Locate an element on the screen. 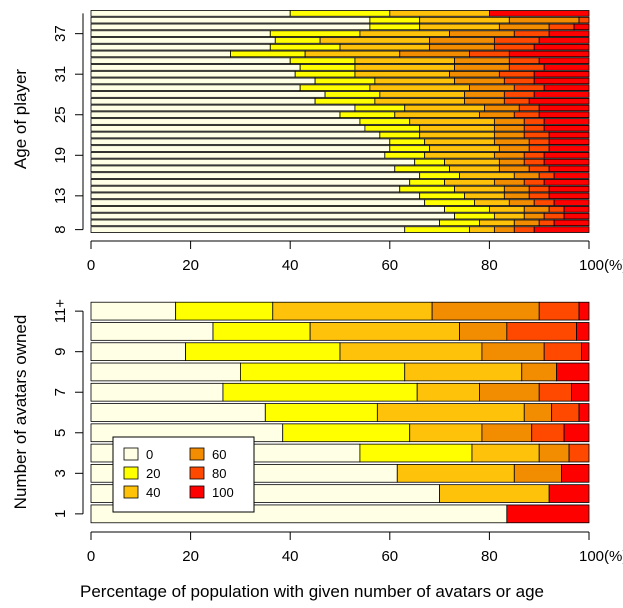 The height and width of the screenshot is (608, 623). x-tick-label: 40 is located at coordinates (290, 265).